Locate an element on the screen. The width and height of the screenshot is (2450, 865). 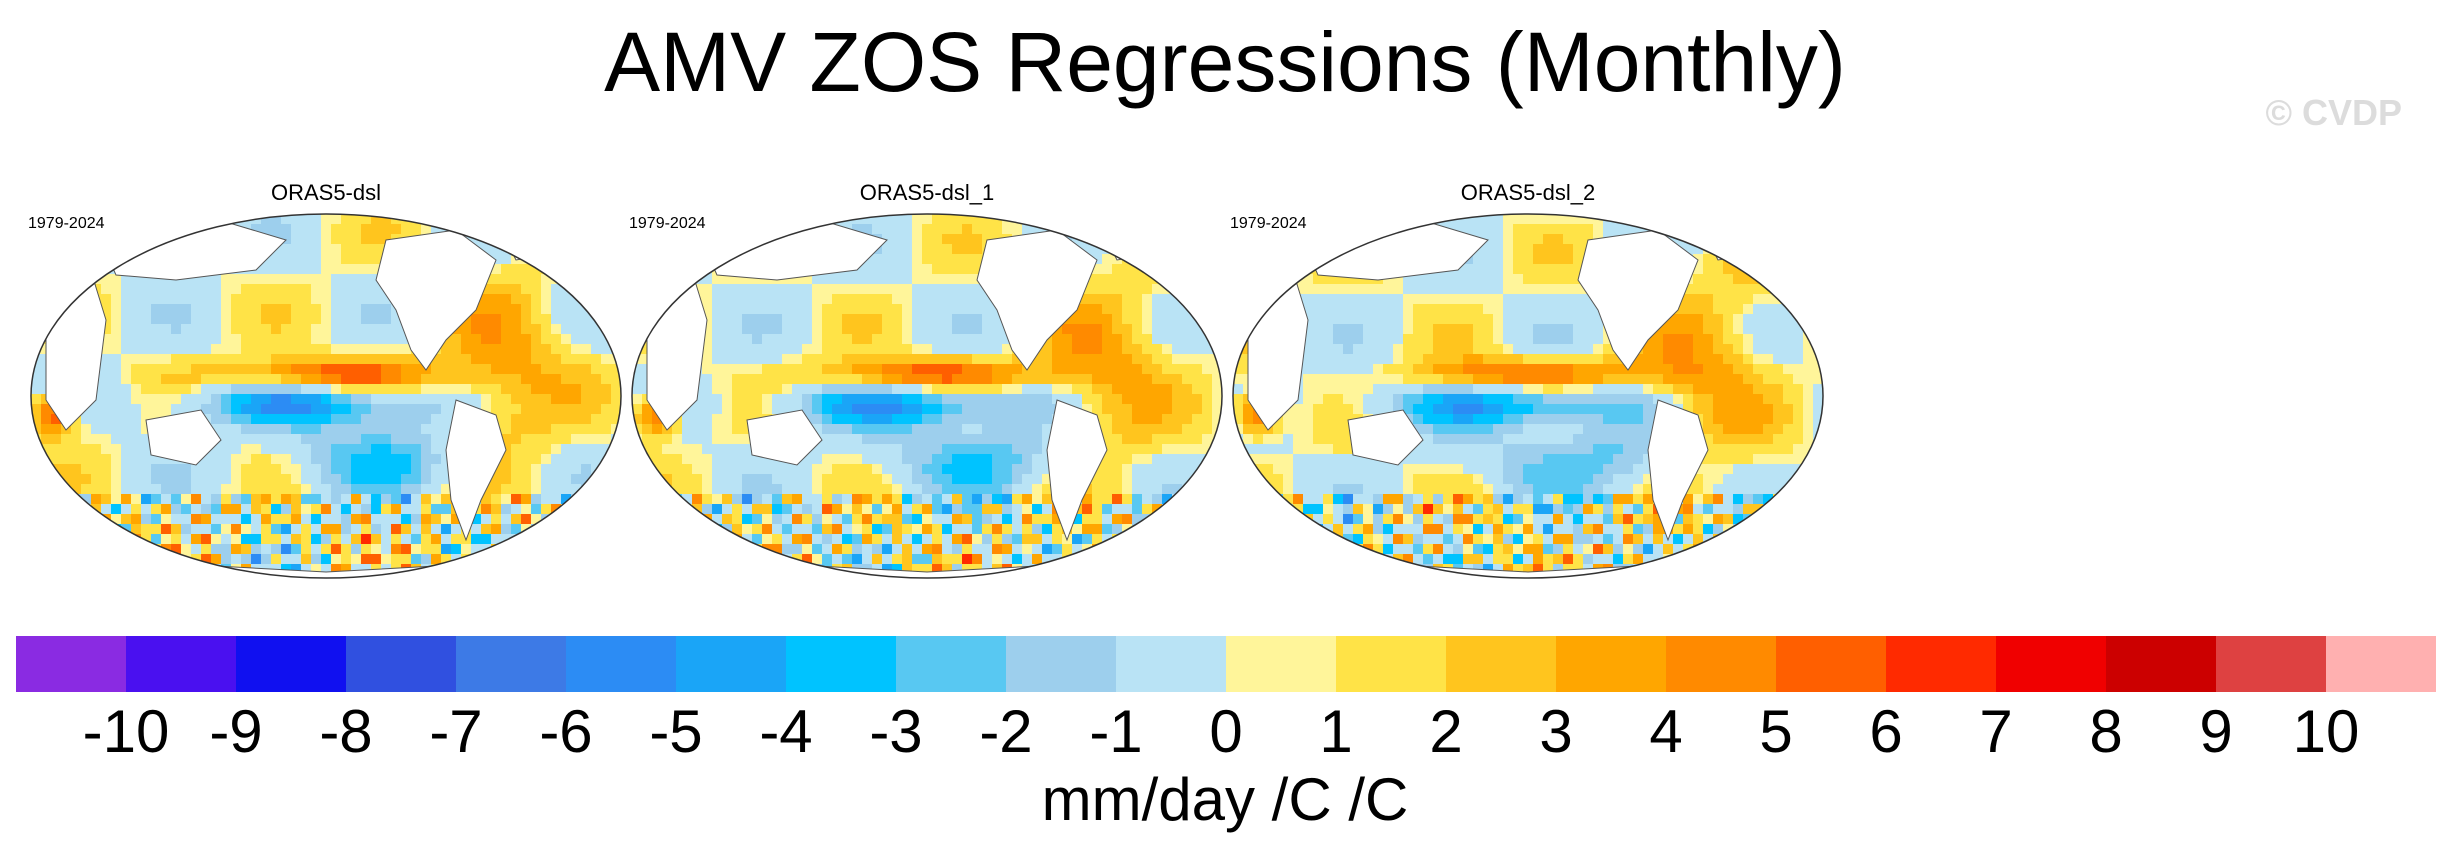
colorbar-tick-label: 10 is located at coordinates (2326, 731).